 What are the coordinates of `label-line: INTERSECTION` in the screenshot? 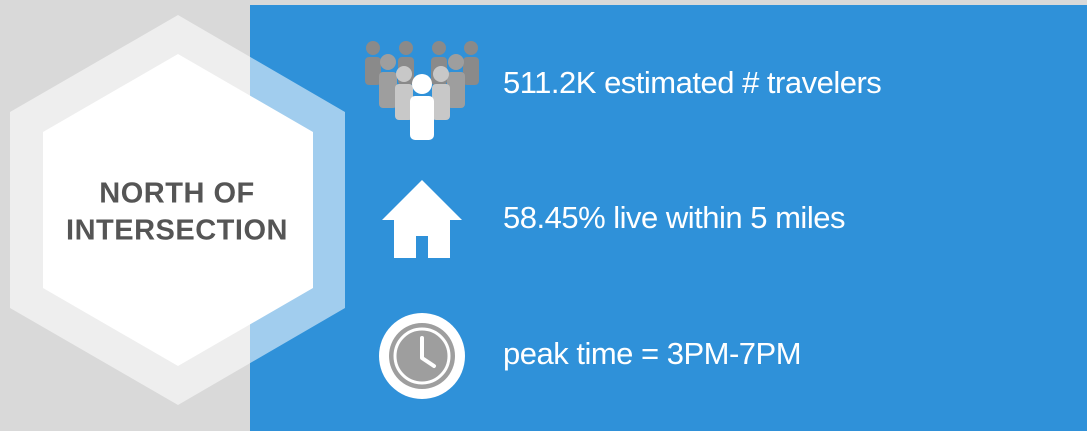 It's located at (177, 231).